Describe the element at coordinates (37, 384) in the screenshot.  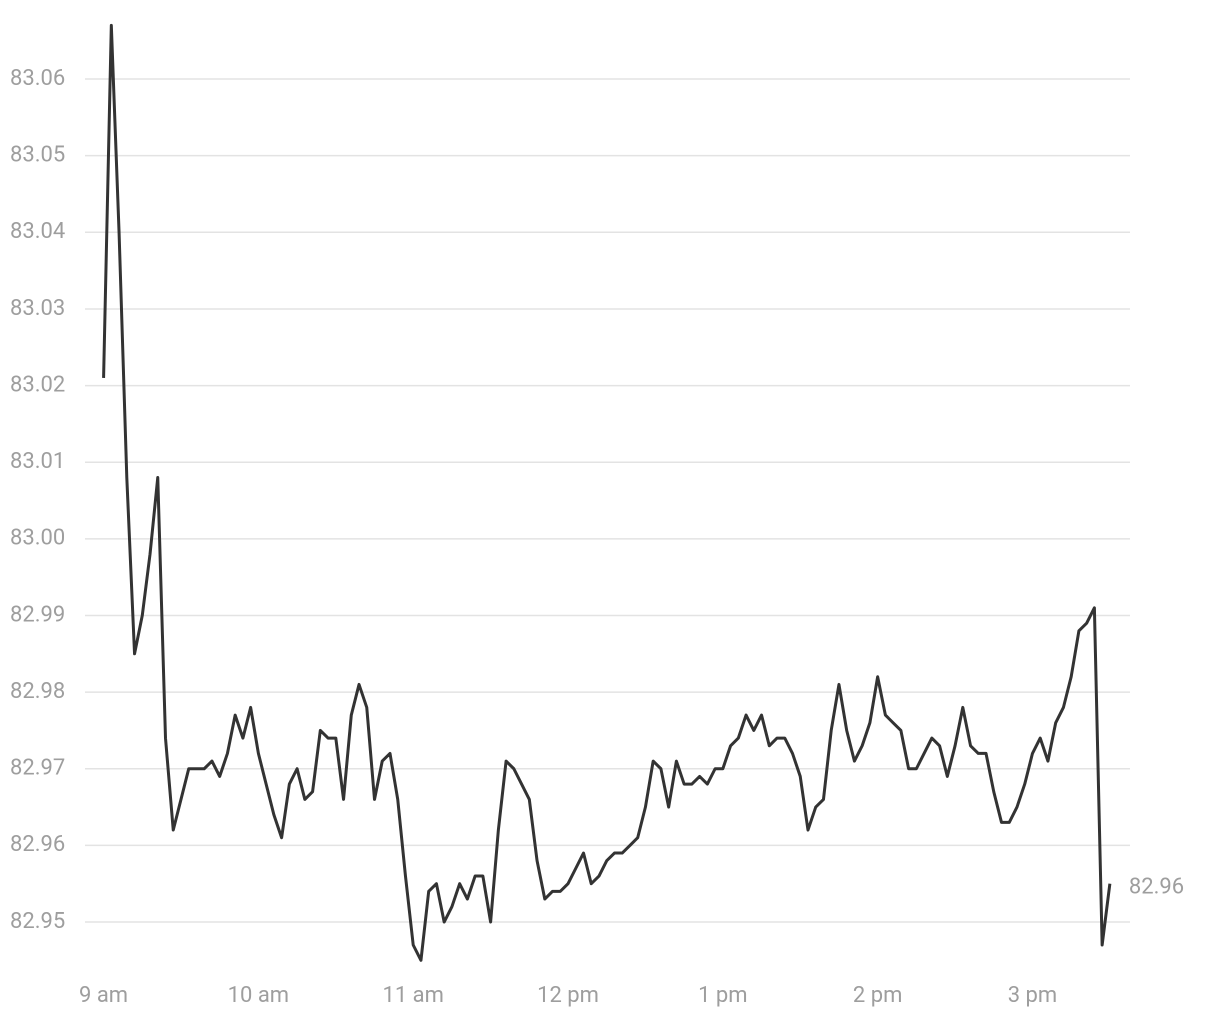
I see `y-tick-label: 83.02` at that location.